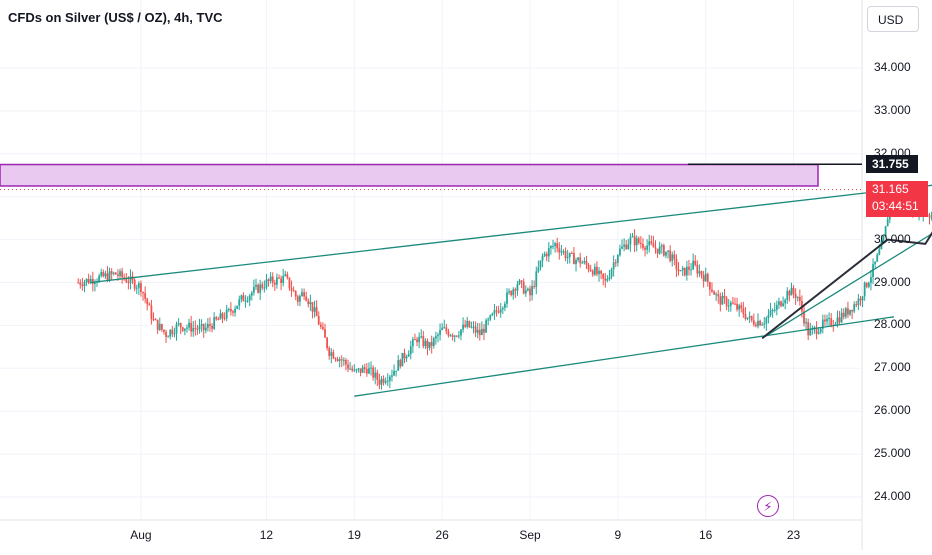 The width and height of the screenshot is (932, 555). Describe the element at coordinates (890, 189) in the screenshot. I see `last-price-value: 31.165` at that location.